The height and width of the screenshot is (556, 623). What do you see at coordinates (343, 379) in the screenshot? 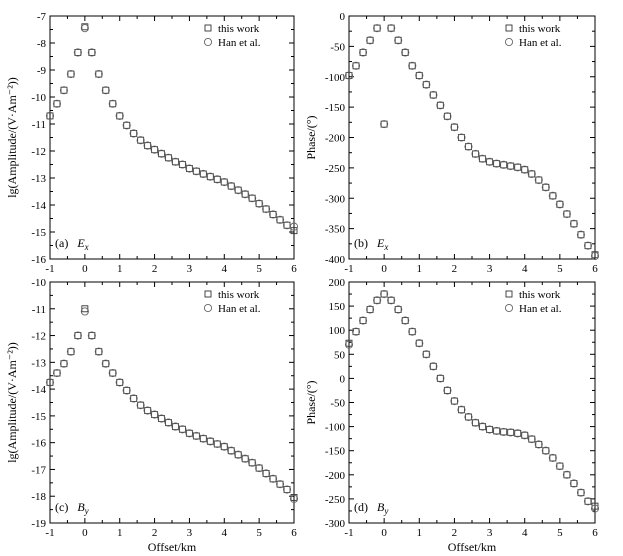
I see `y-tick-label: 0` at bounding box center [343, 379].